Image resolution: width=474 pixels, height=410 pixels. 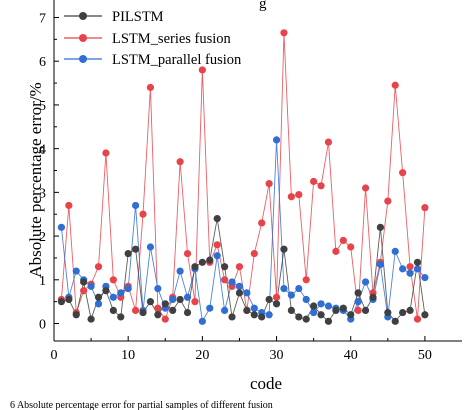 What do you see at coordinates (42, 106) in the screenshot?
I see `y-tick-label: 5` at bounding box center [42, 106].